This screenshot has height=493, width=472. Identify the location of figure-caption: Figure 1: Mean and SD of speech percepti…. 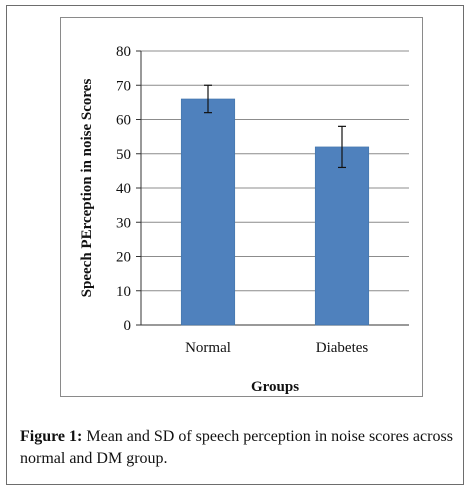
(239, 448).